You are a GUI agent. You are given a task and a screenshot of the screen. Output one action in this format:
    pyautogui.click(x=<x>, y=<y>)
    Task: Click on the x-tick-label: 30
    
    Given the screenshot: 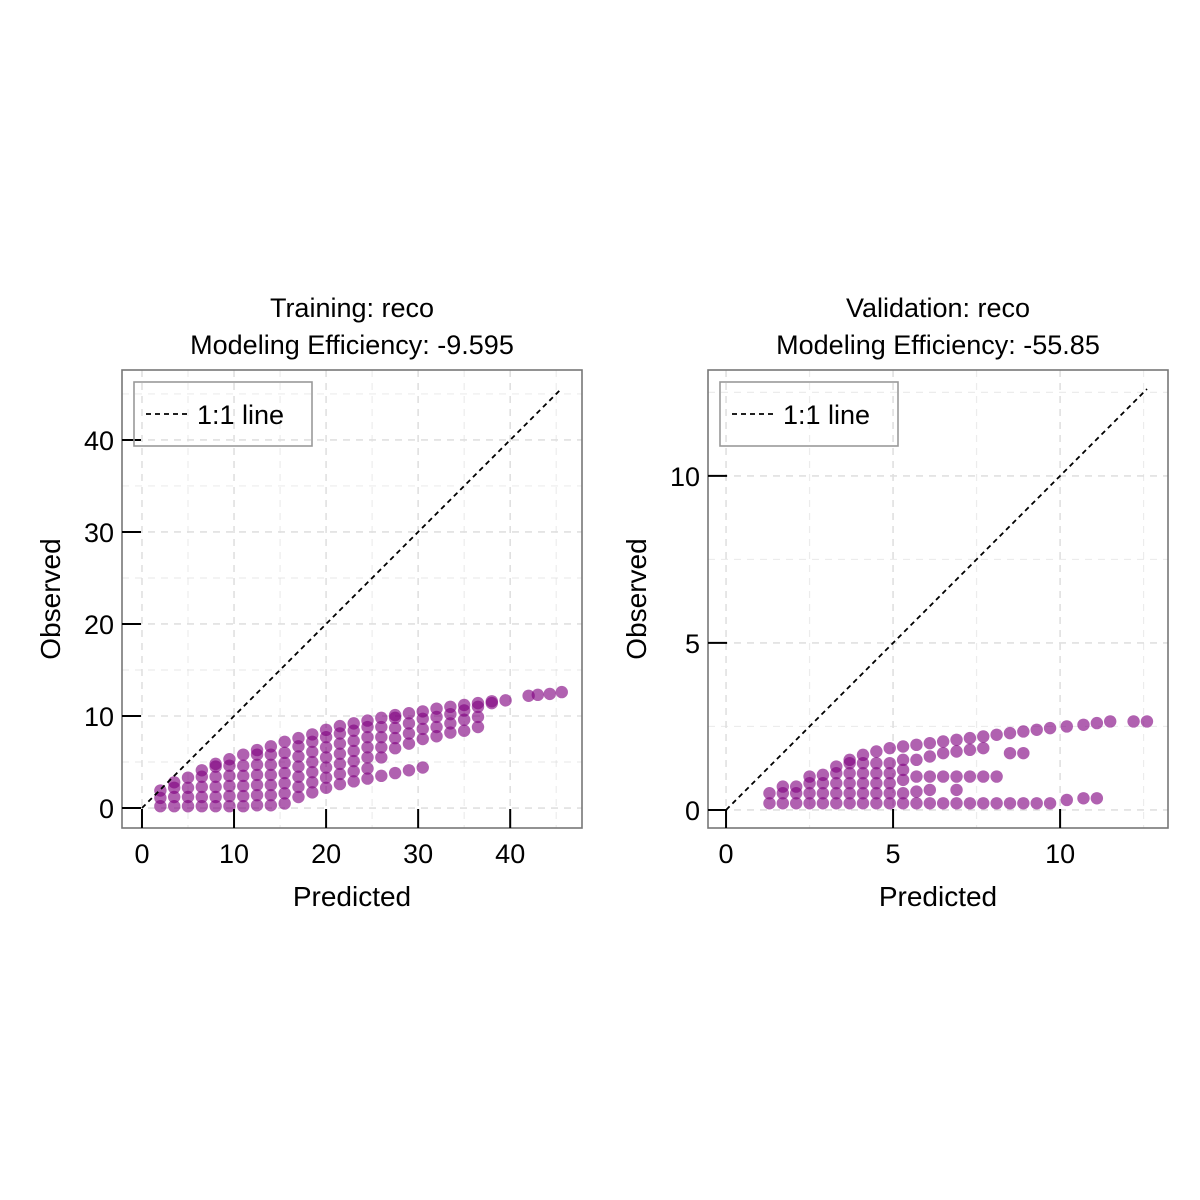 What is the action you would take?
    pyautogui.click(x=418, y=854)
    